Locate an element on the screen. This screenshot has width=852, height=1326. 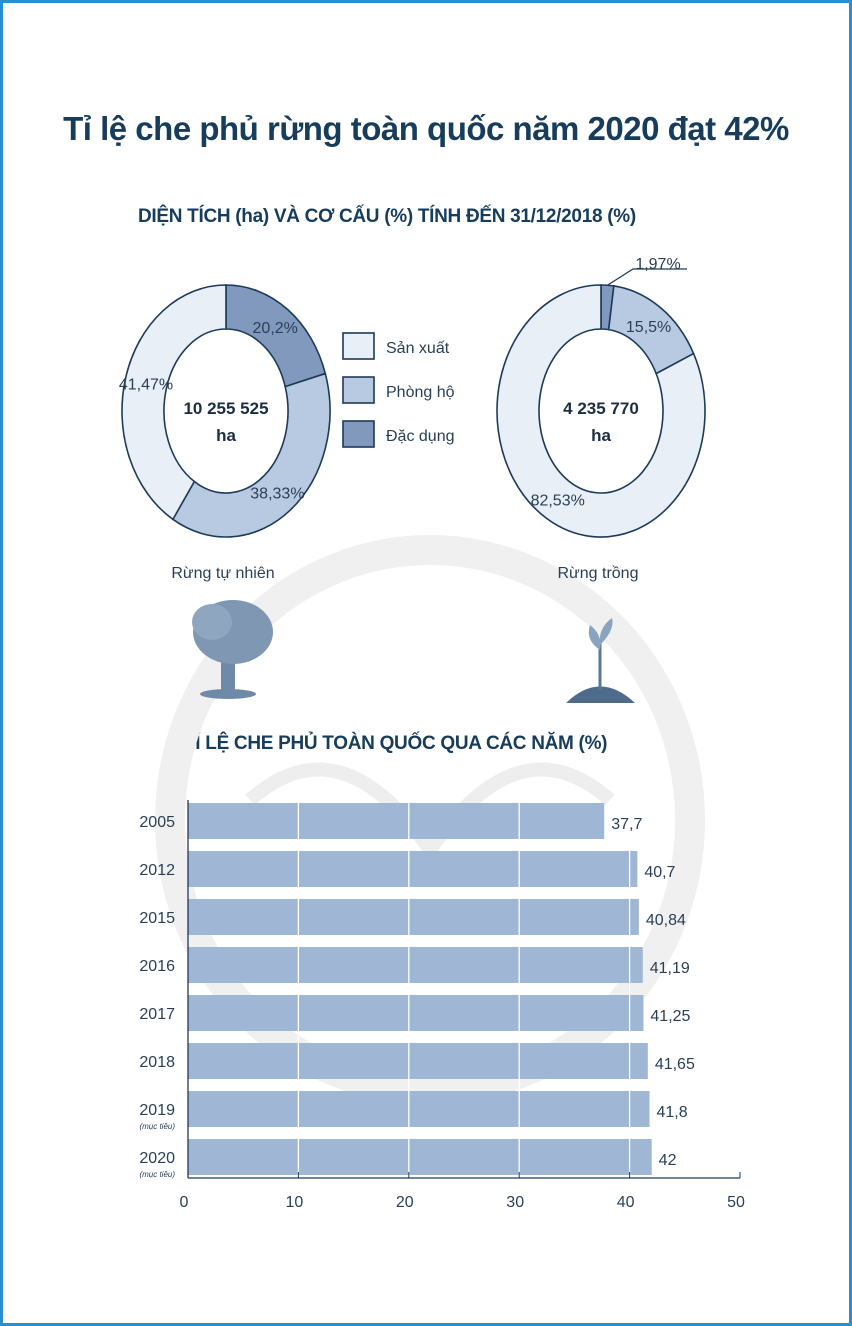
category-label: 2020 is located at coordinates (157, 1158).